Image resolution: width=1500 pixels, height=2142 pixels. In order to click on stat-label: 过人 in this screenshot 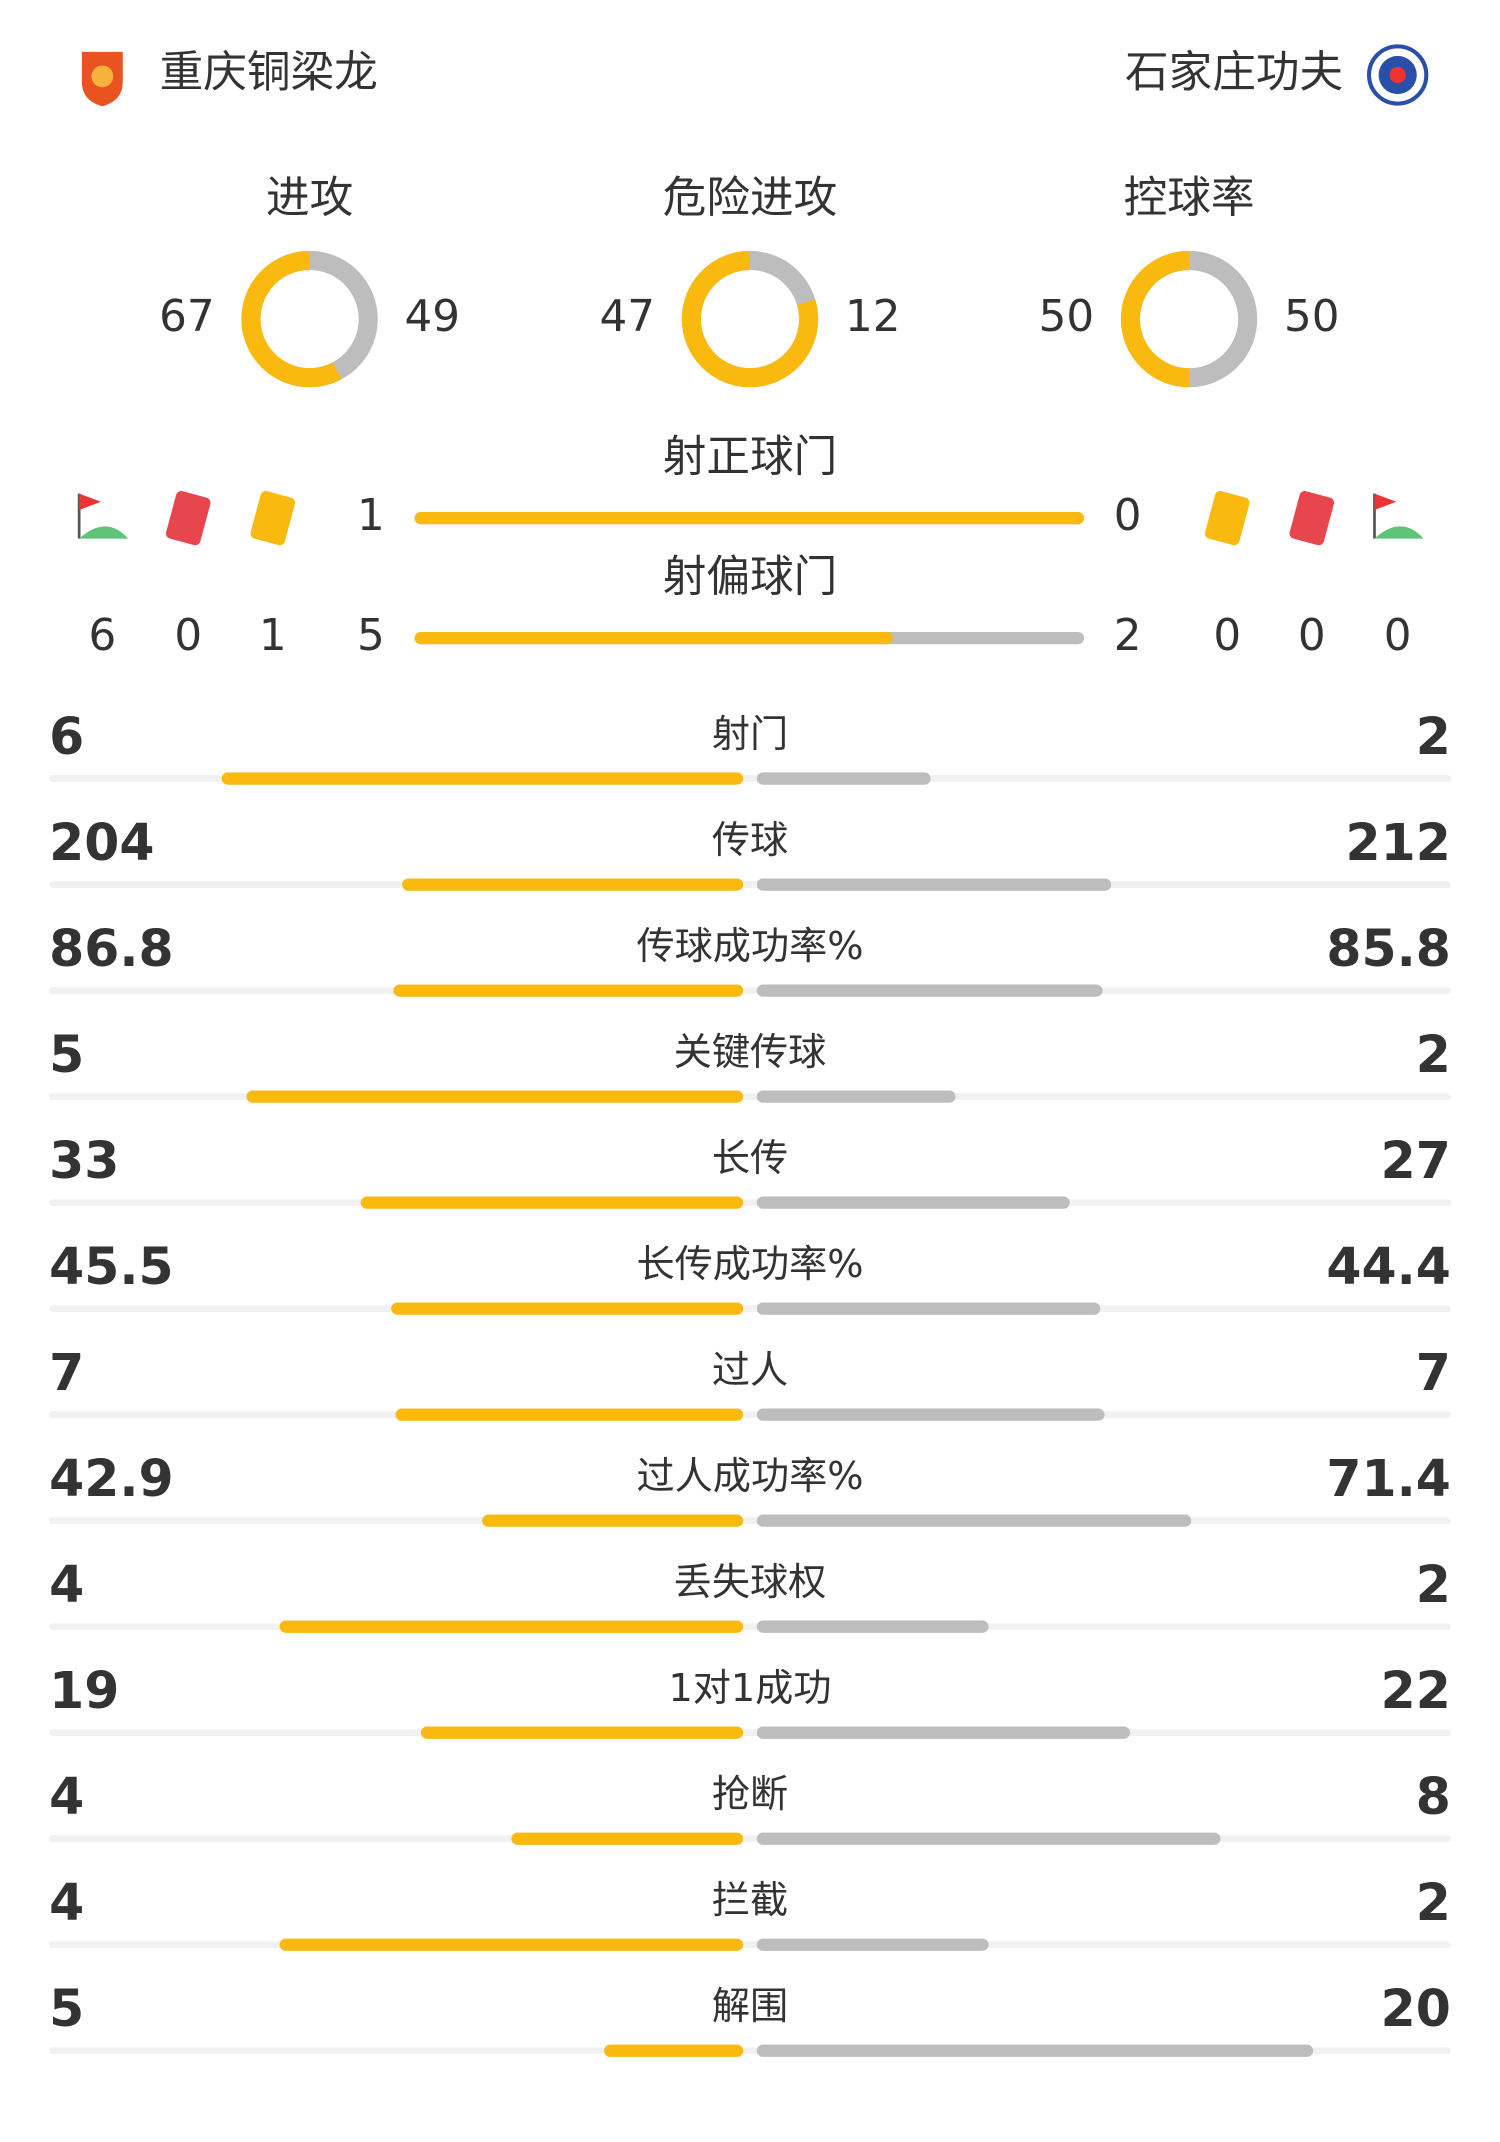, I will do `click(750, 1371)`.